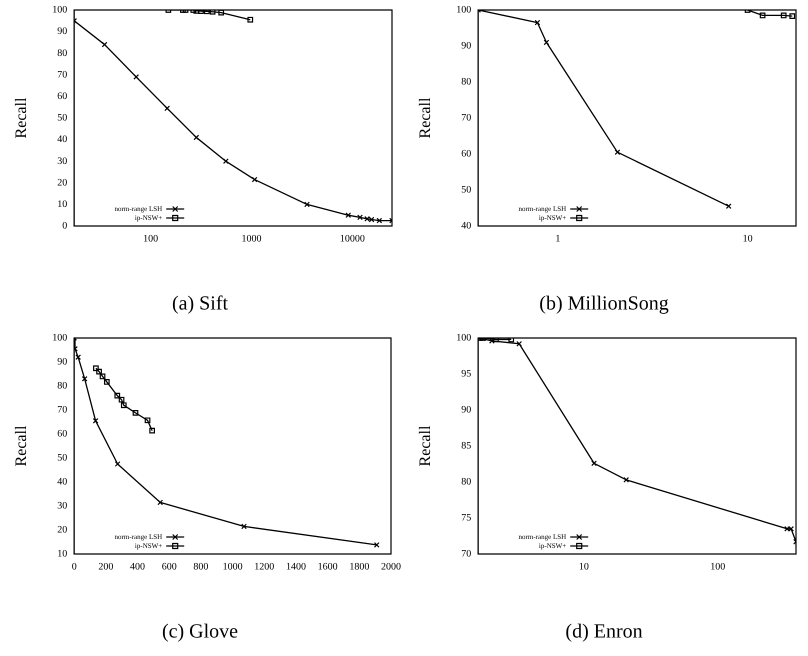  Describe the element at coordinates (169, 567) in the screenshot. I see `x-tick-label: 600` at that location.